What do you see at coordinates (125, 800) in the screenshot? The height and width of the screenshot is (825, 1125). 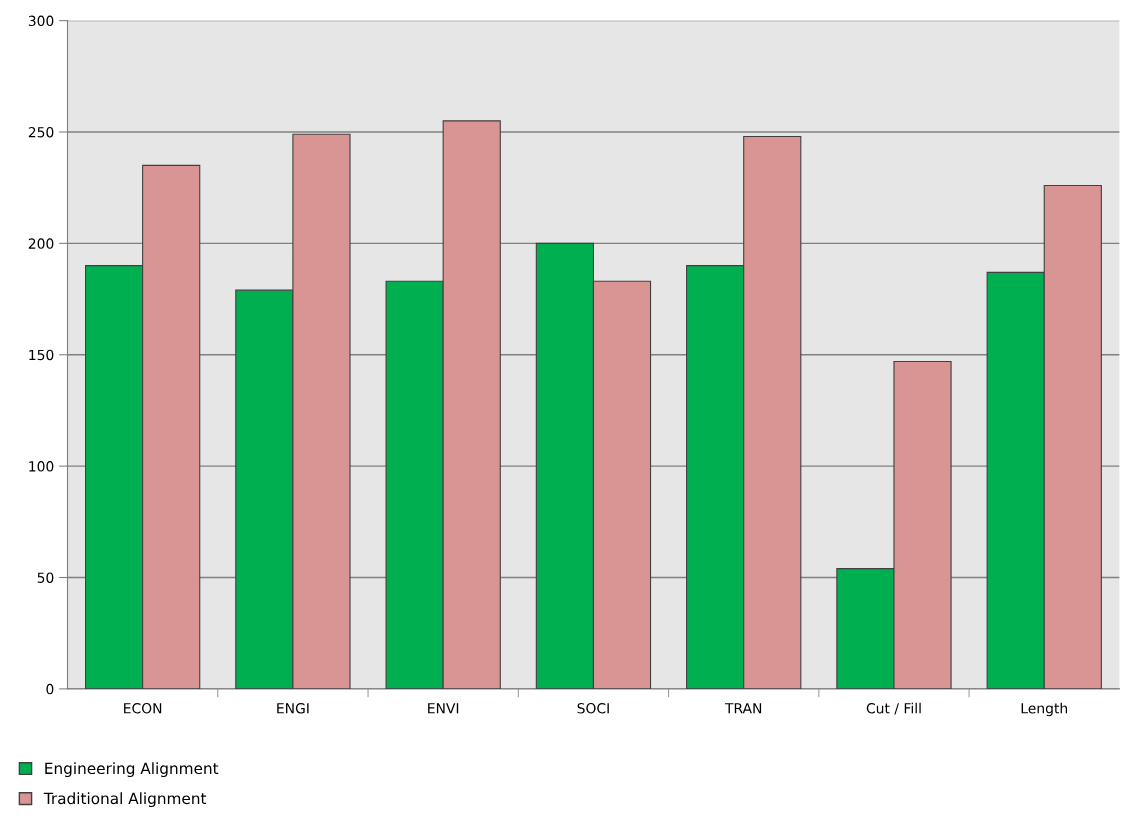 I see `legend-label: Traditional Alignment` at bounding box center [125, 800].